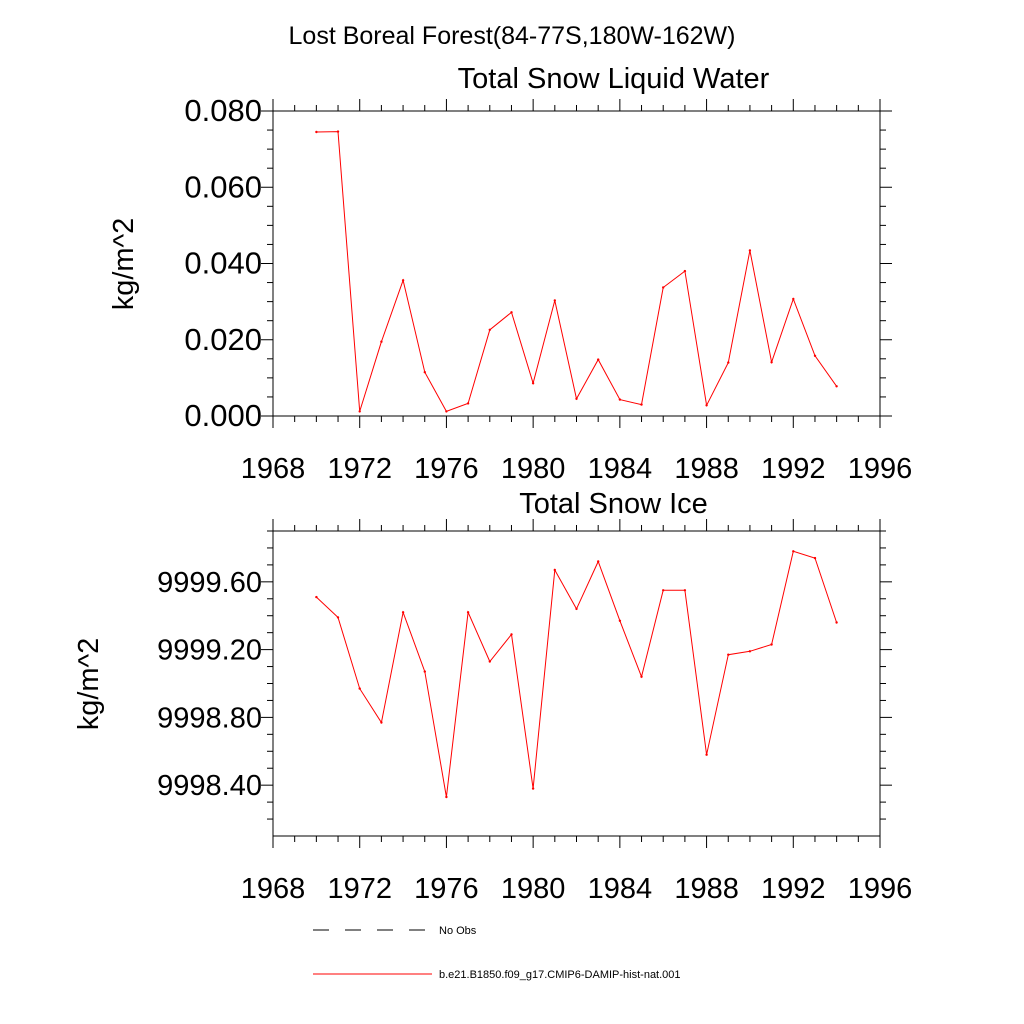 The image size is (1024, 1024). I want to click on y-tick-label: 9999.20, so click(209, 651).